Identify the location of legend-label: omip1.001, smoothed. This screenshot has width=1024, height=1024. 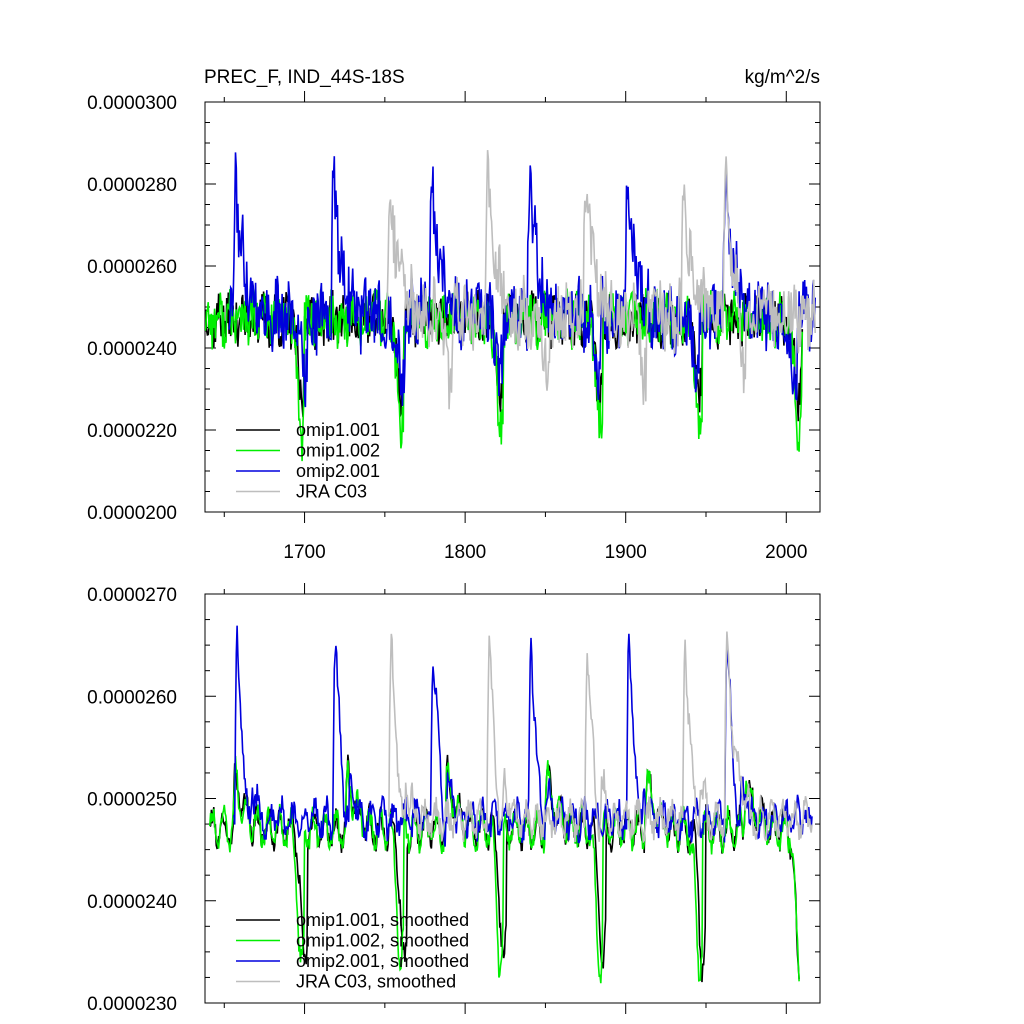
(382, 920).